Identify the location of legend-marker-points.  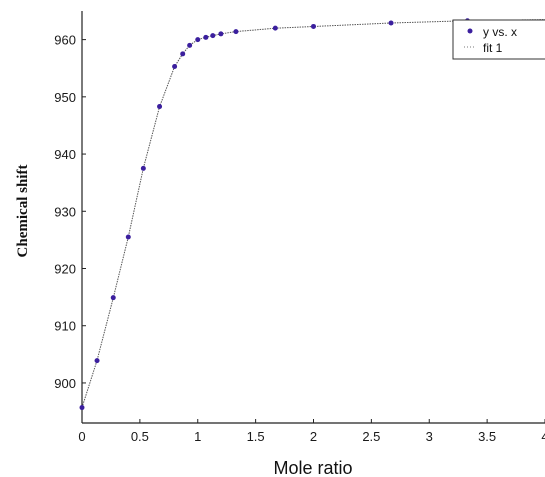
(470, 31).